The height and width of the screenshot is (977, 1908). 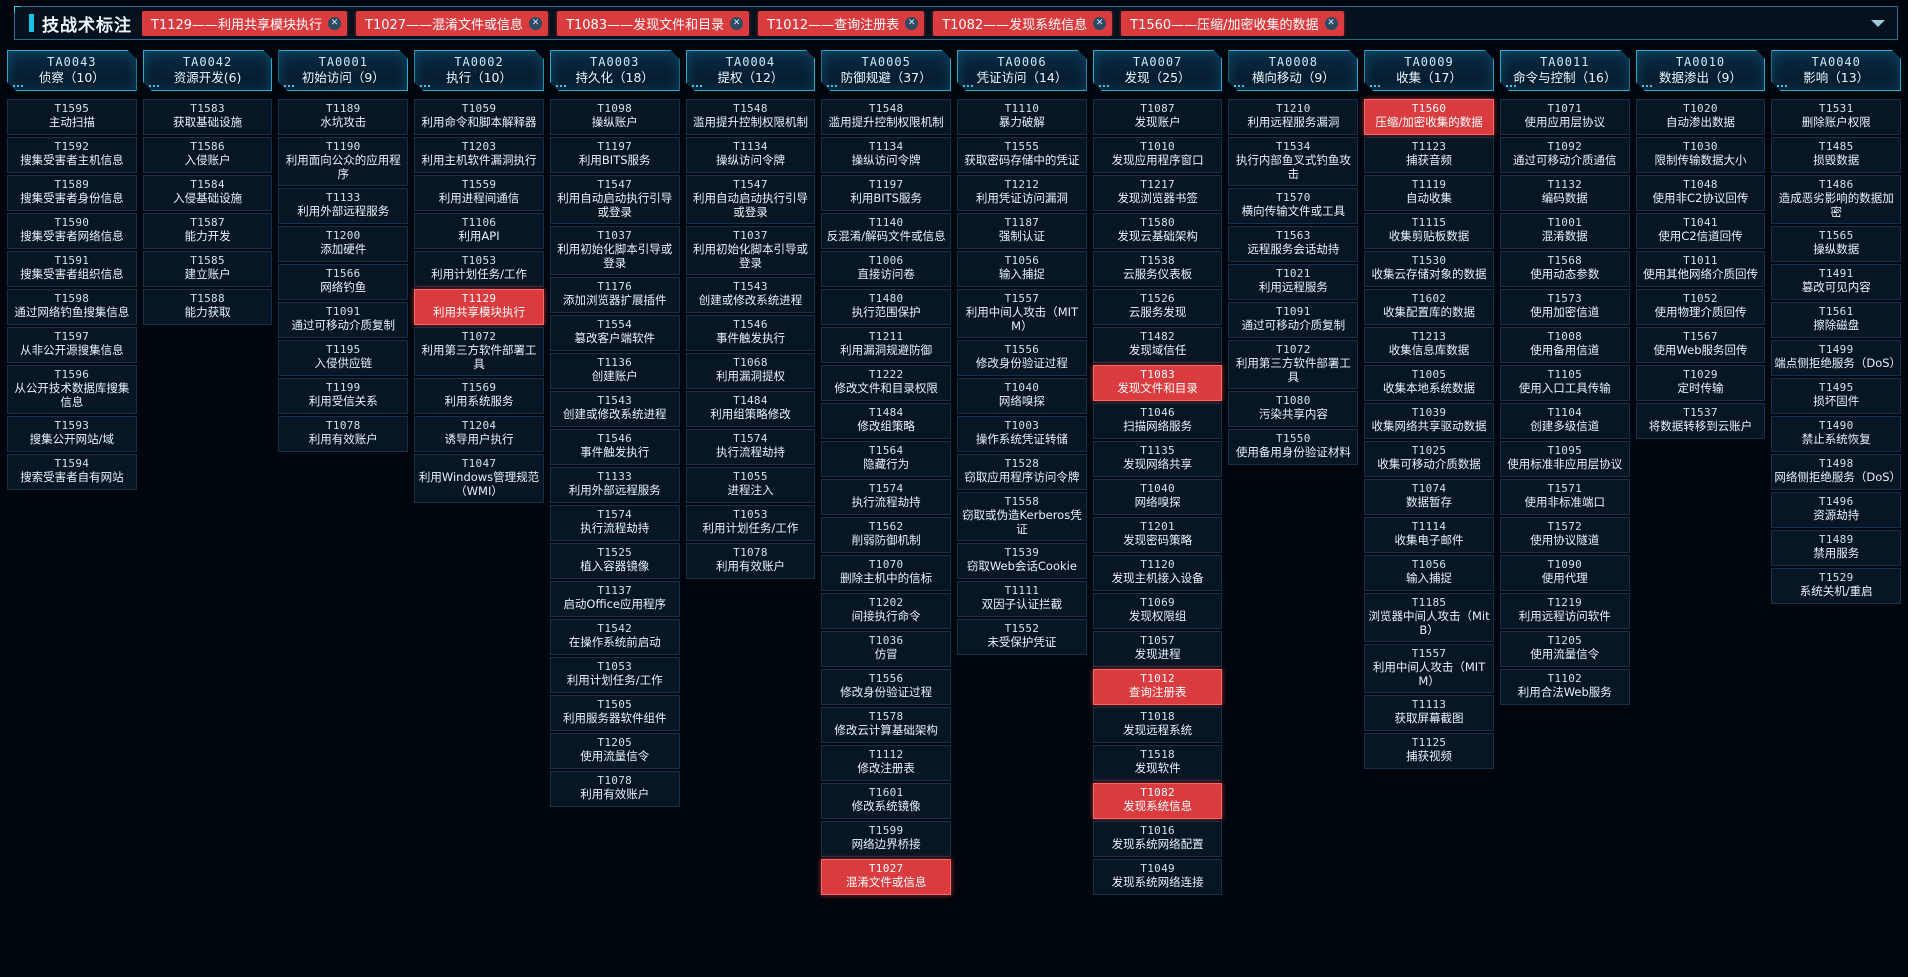 What do you see at coordinates (1157, 421) in the screenshot?
I see `technique-cell: T1046 扫描网络服务` at bounding box center [1157, 421].